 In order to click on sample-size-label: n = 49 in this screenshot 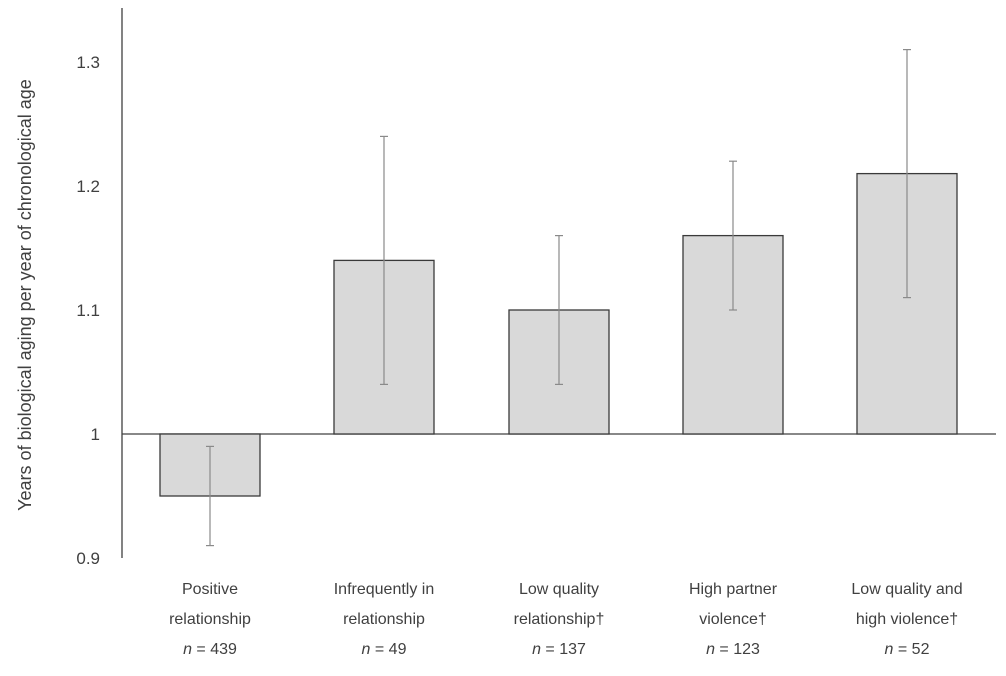, I will do `click(384, 649)`.